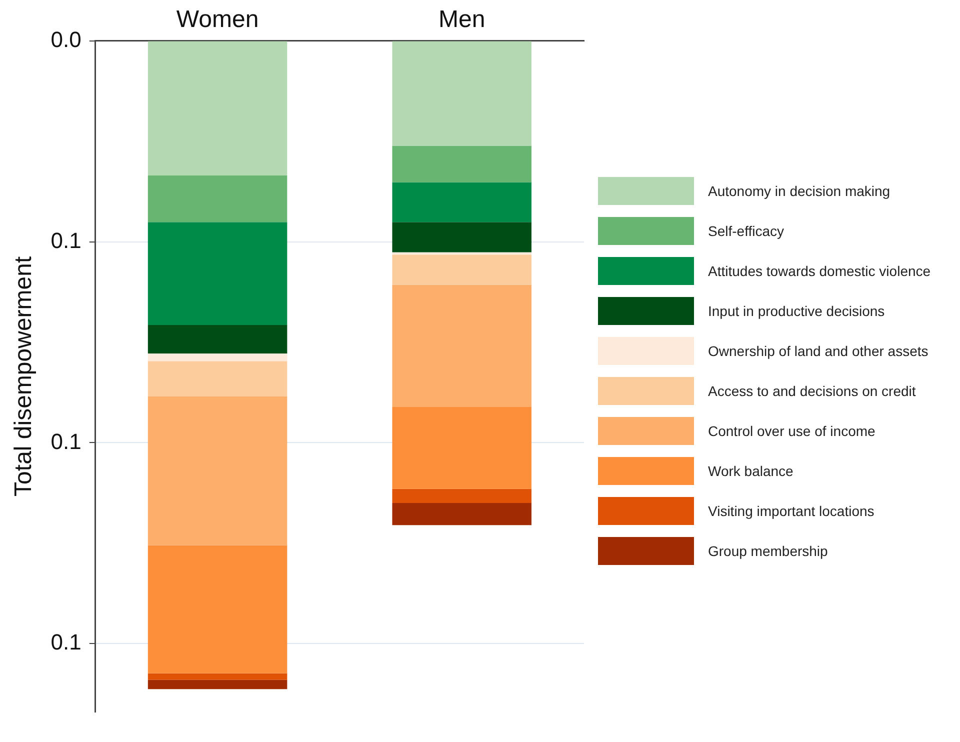 This screenshot has height=742, width=960. What do you see at coordinates (768, 551) in the screenshot?
I see `text: Group membership` at bounding box center [768, 551].